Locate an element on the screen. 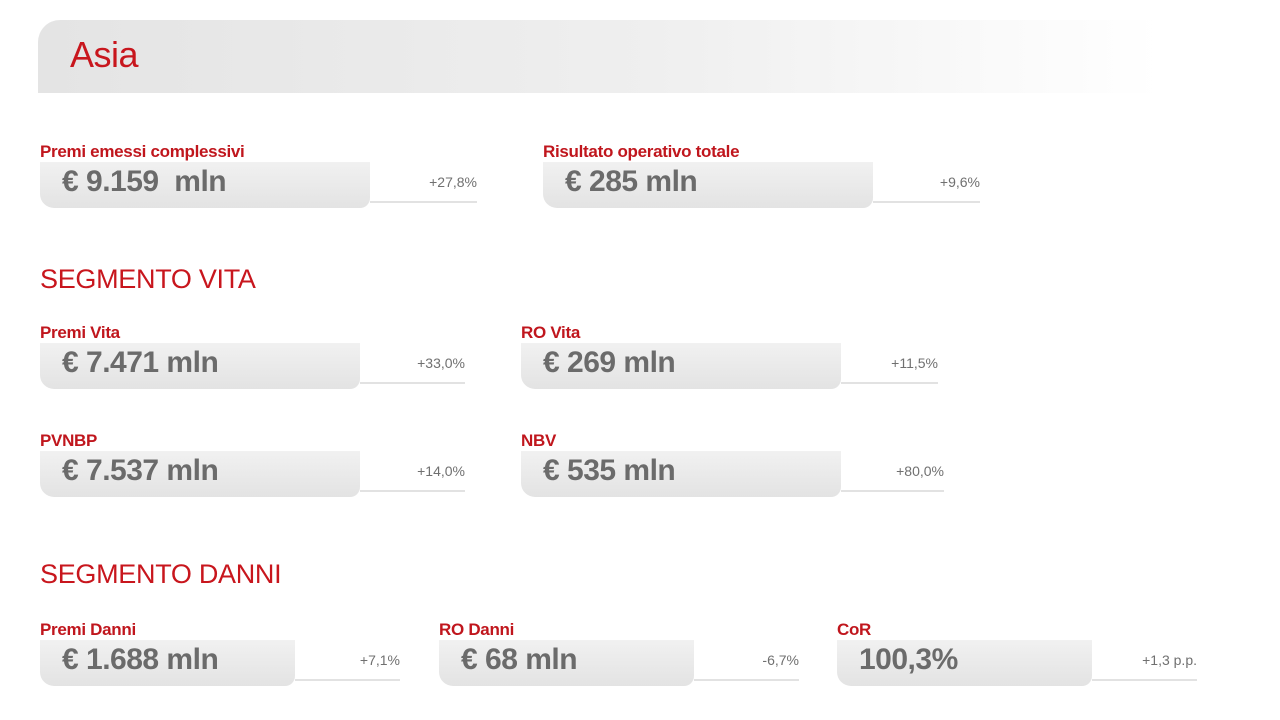 The height and width of the screenshot is (720, 1280). kpi-label: CoR is located at coordinates (854, 629).